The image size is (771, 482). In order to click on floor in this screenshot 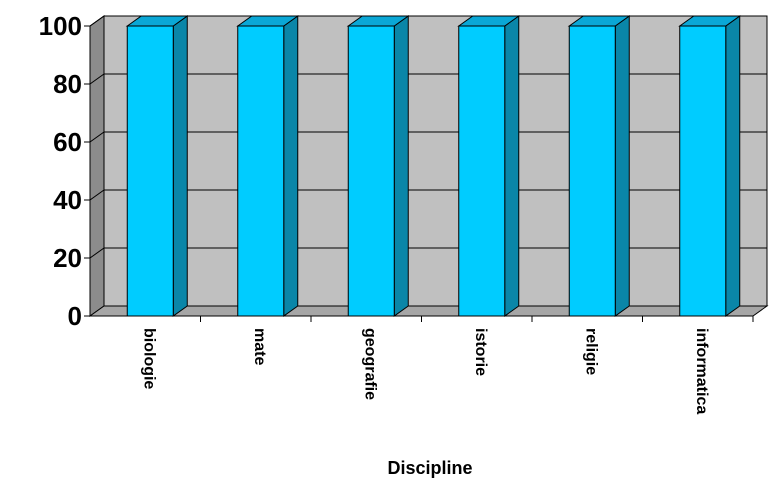, I will do `click(428, 311)`.